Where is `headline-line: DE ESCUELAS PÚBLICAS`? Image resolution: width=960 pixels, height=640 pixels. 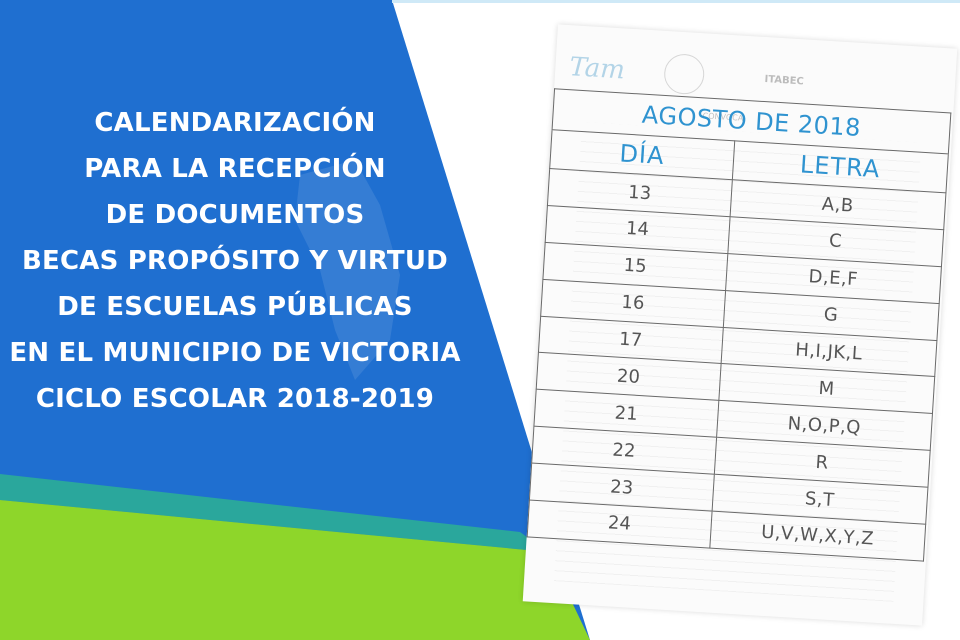
headline-line: DE ESCUELAS PÚBLICAS is located at coordinates (235, 307).